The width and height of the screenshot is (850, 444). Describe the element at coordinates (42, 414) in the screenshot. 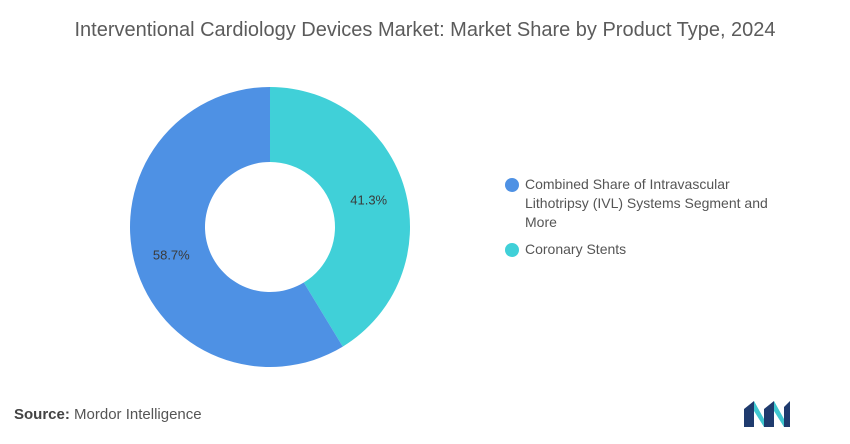

I see `source-prefix: Source:` at that location.